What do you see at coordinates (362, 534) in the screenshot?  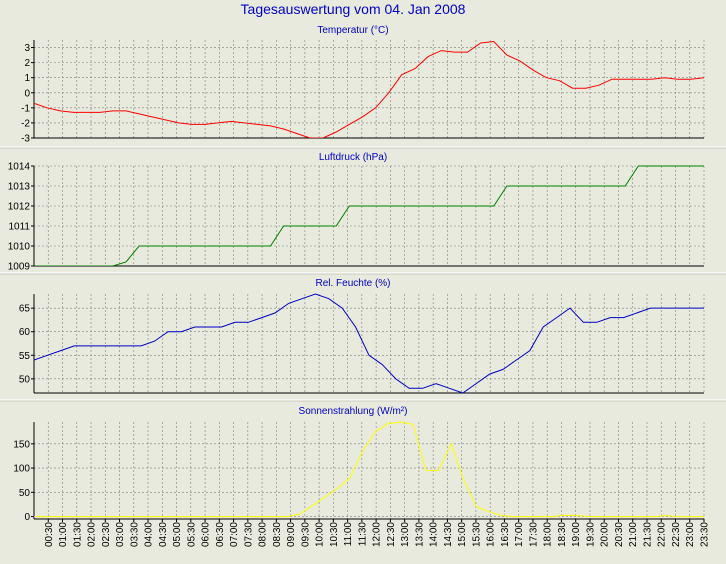 I see `x-tick-label: 11:30` at bounding box center [362, 534].